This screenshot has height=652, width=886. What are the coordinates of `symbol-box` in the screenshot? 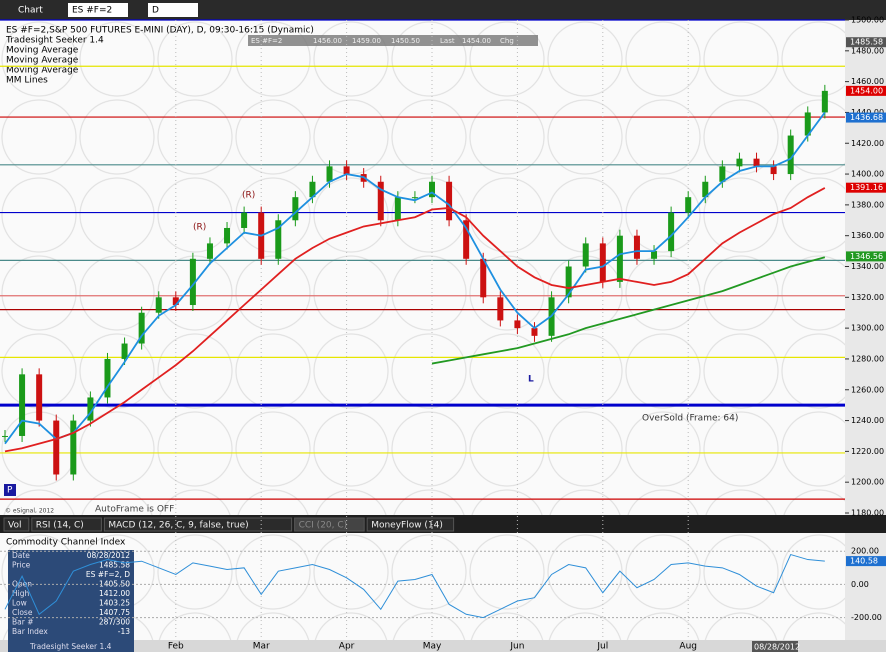 It's located at (98, 10).